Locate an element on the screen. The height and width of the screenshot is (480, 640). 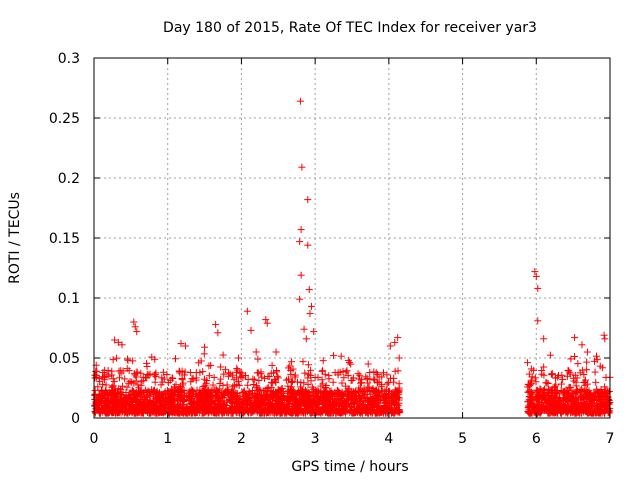
x-axis-label: GPS time / hours is located at coordinates (349, 467).